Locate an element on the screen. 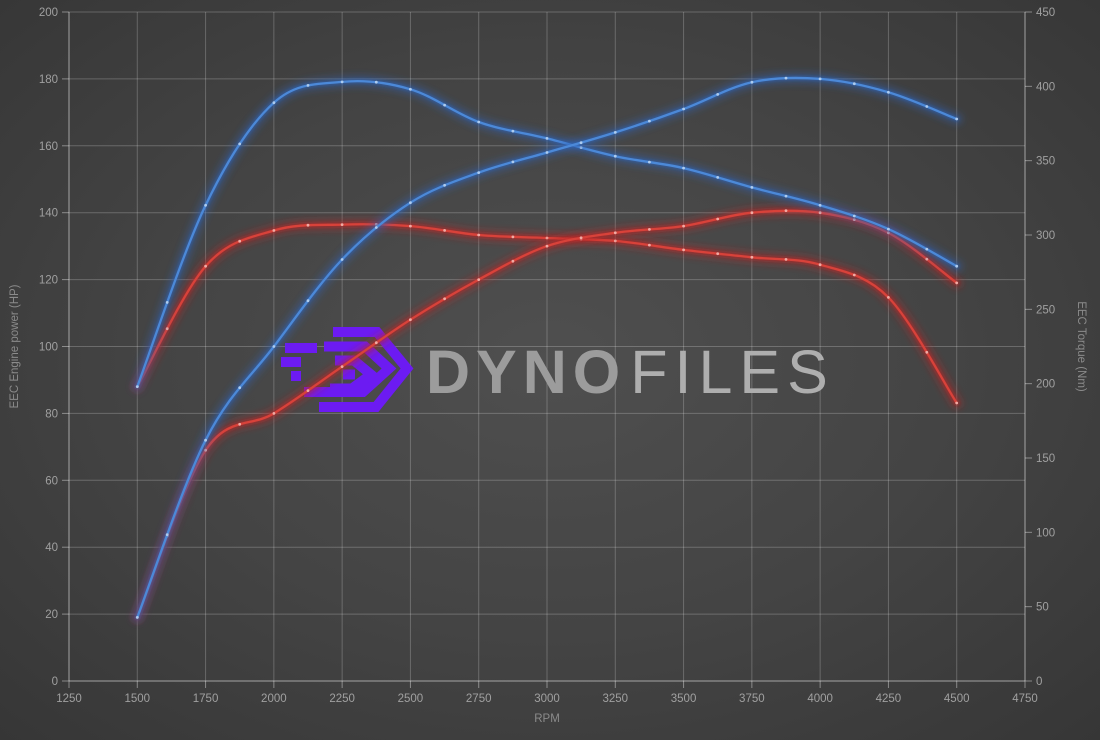 This screenshot has width=1100, height=740. y-axis-left-title: EEC Engine power (HP) is located at coordinates (15, 346).